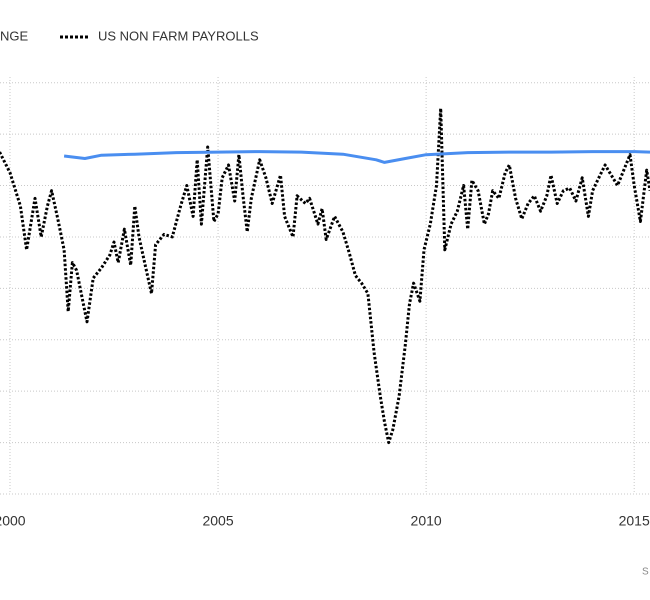  I want to click on x-tick-label: 2010, so click(426, 521).